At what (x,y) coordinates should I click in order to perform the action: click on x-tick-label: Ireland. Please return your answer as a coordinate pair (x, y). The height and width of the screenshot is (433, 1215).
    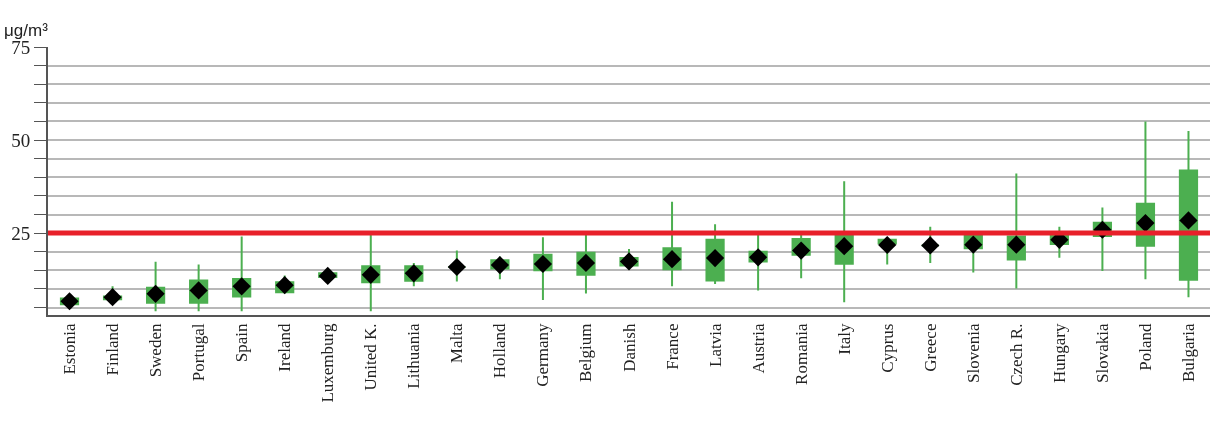
    Looking at the image, I should click on (285, 347).